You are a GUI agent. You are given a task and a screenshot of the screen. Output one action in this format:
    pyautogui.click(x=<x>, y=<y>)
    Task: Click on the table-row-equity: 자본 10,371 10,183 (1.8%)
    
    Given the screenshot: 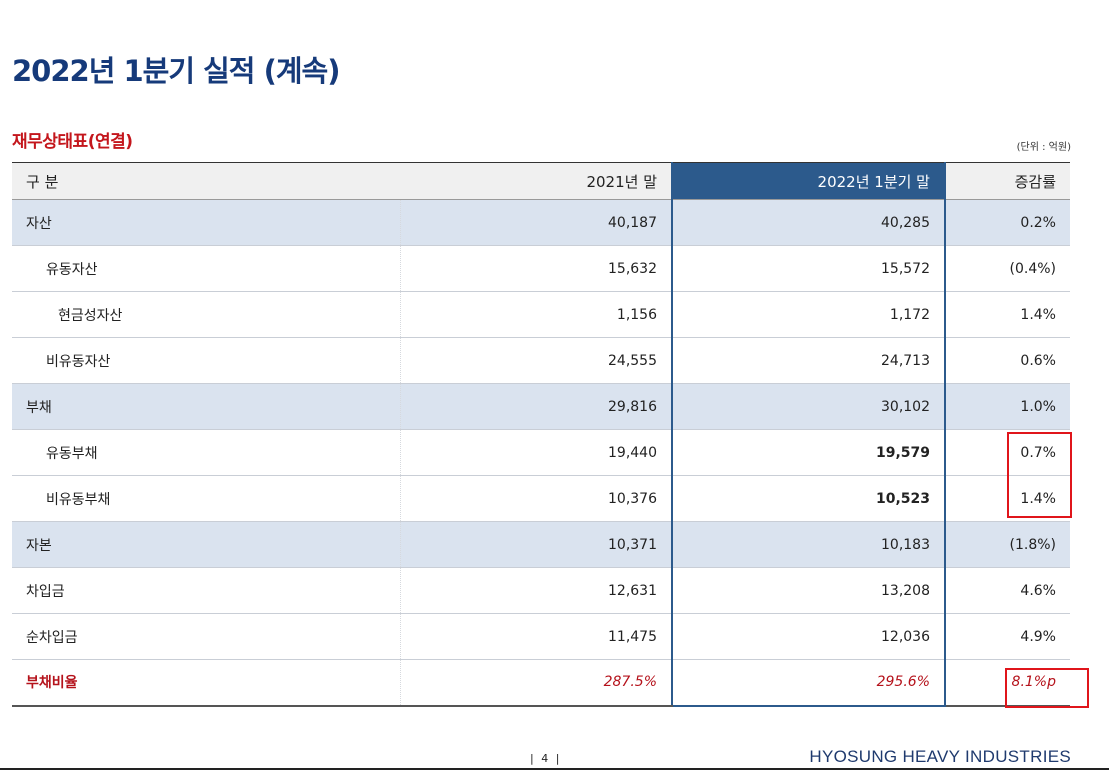 What is the action you would take?
    pyautogui.click(x=541, y=544)
    